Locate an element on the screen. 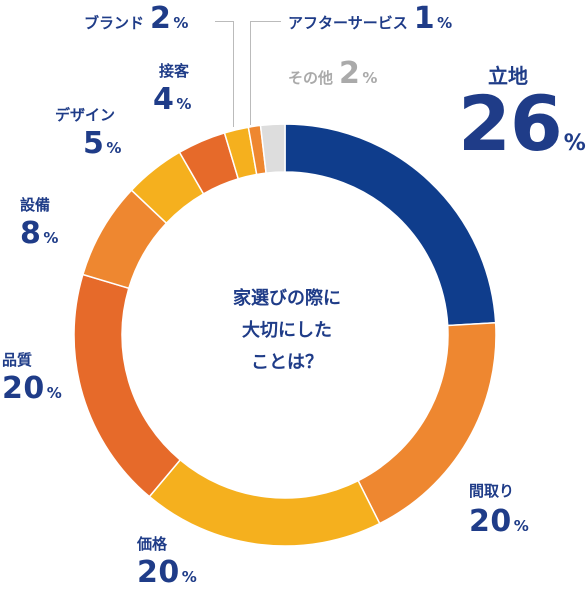 The image size is (587, 594). label-after-service-name: アフターサービス is located at coordinates (348, 23).